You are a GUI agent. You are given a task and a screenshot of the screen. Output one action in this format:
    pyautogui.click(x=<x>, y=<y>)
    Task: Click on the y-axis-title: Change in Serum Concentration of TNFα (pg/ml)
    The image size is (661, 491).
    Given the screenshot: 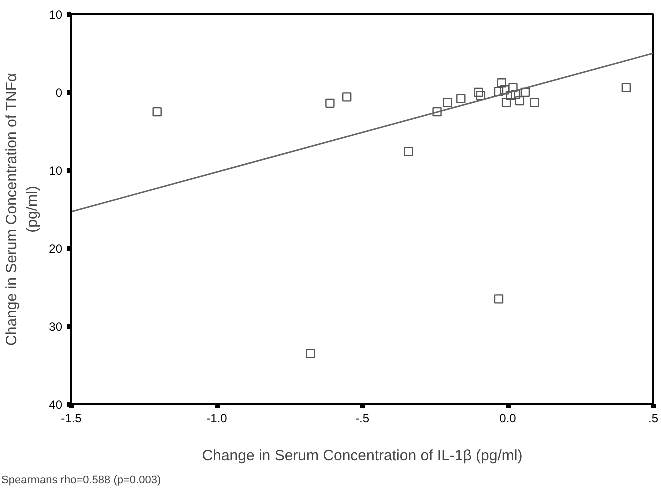 What is the action you would take?
    pyautogui.click(x=23, y=209)
    